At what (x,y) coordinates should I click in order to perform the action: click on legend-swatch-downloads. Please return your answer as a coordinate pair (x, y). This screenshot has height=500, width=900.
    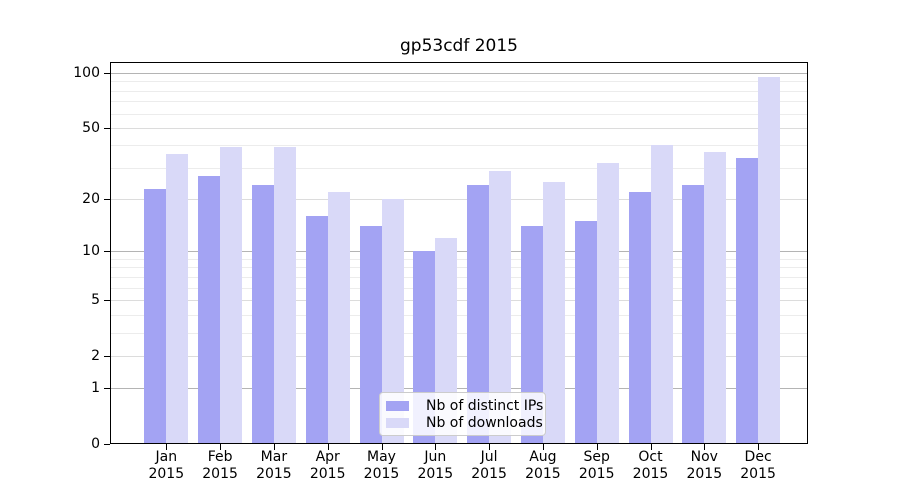
    Looking at the image, I should click on (397, 422).